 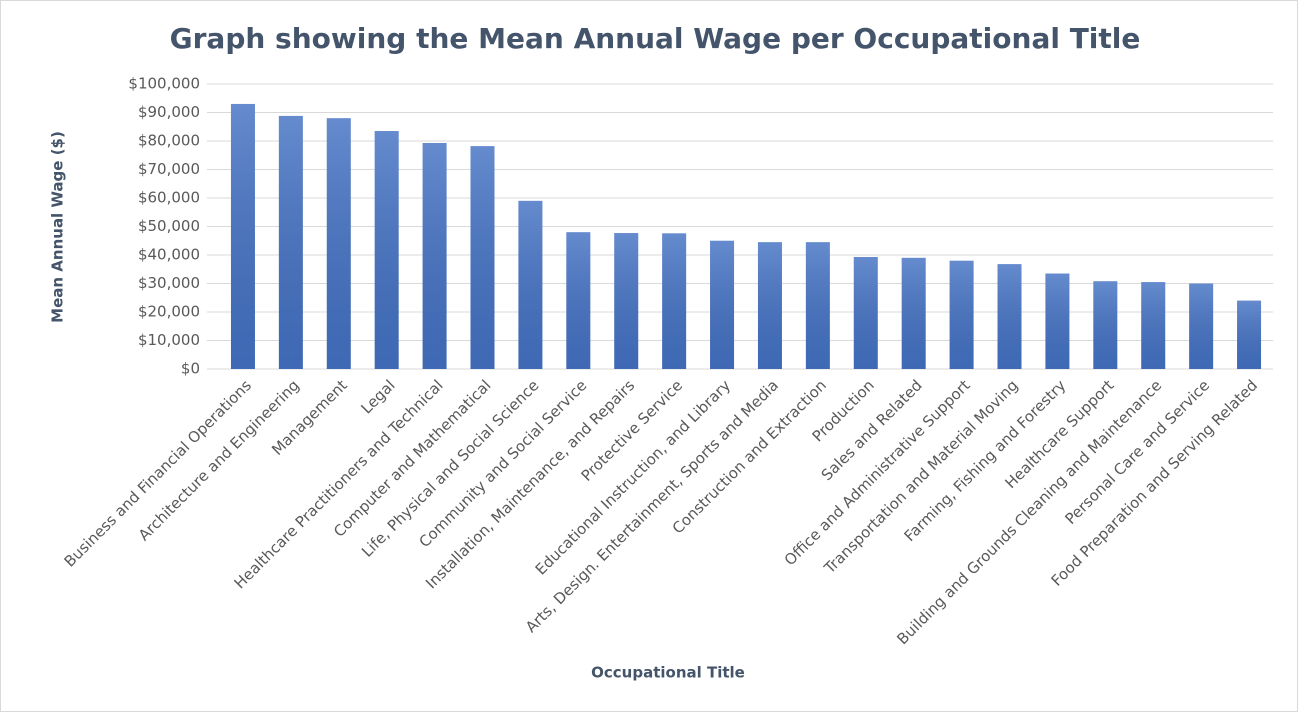 What do you see at coordinates (58, 227) in the screenshot?
I see `y-axis-title: Mean Annual Wage ($)` at bounding box center [58, 227].